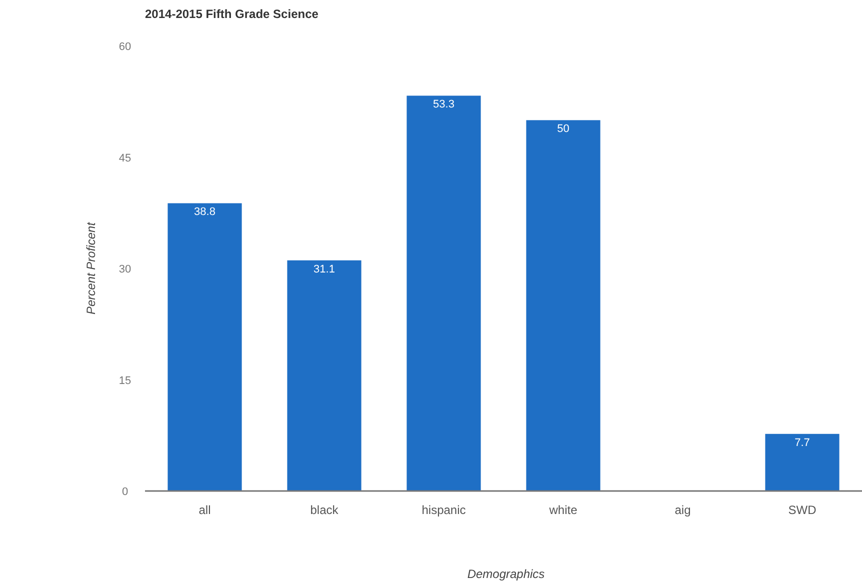 The width and height of the screenshot is (862, 587). I want to click on x-tick-label: white, so click(563, 510).